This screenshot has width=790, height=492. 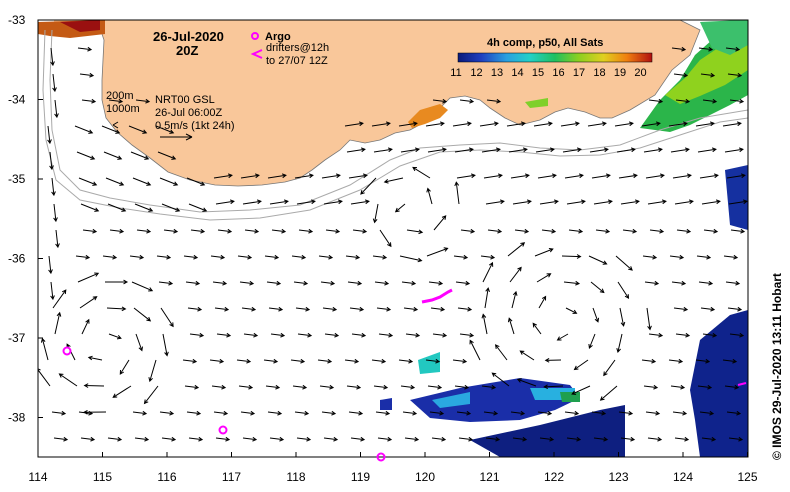 I want to click on drifter-legend-line1: drifters@12h, so click(x=297, y=48).